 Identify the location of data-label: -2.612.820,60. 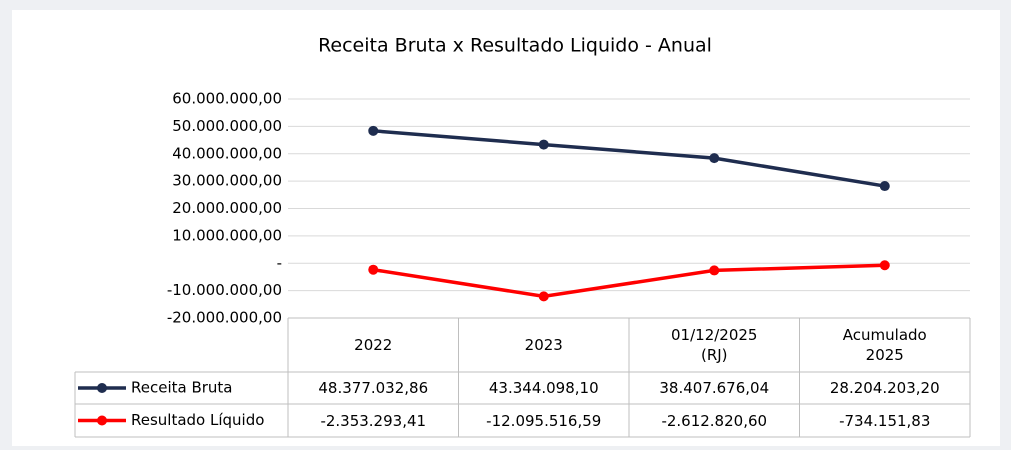
(714, 420).